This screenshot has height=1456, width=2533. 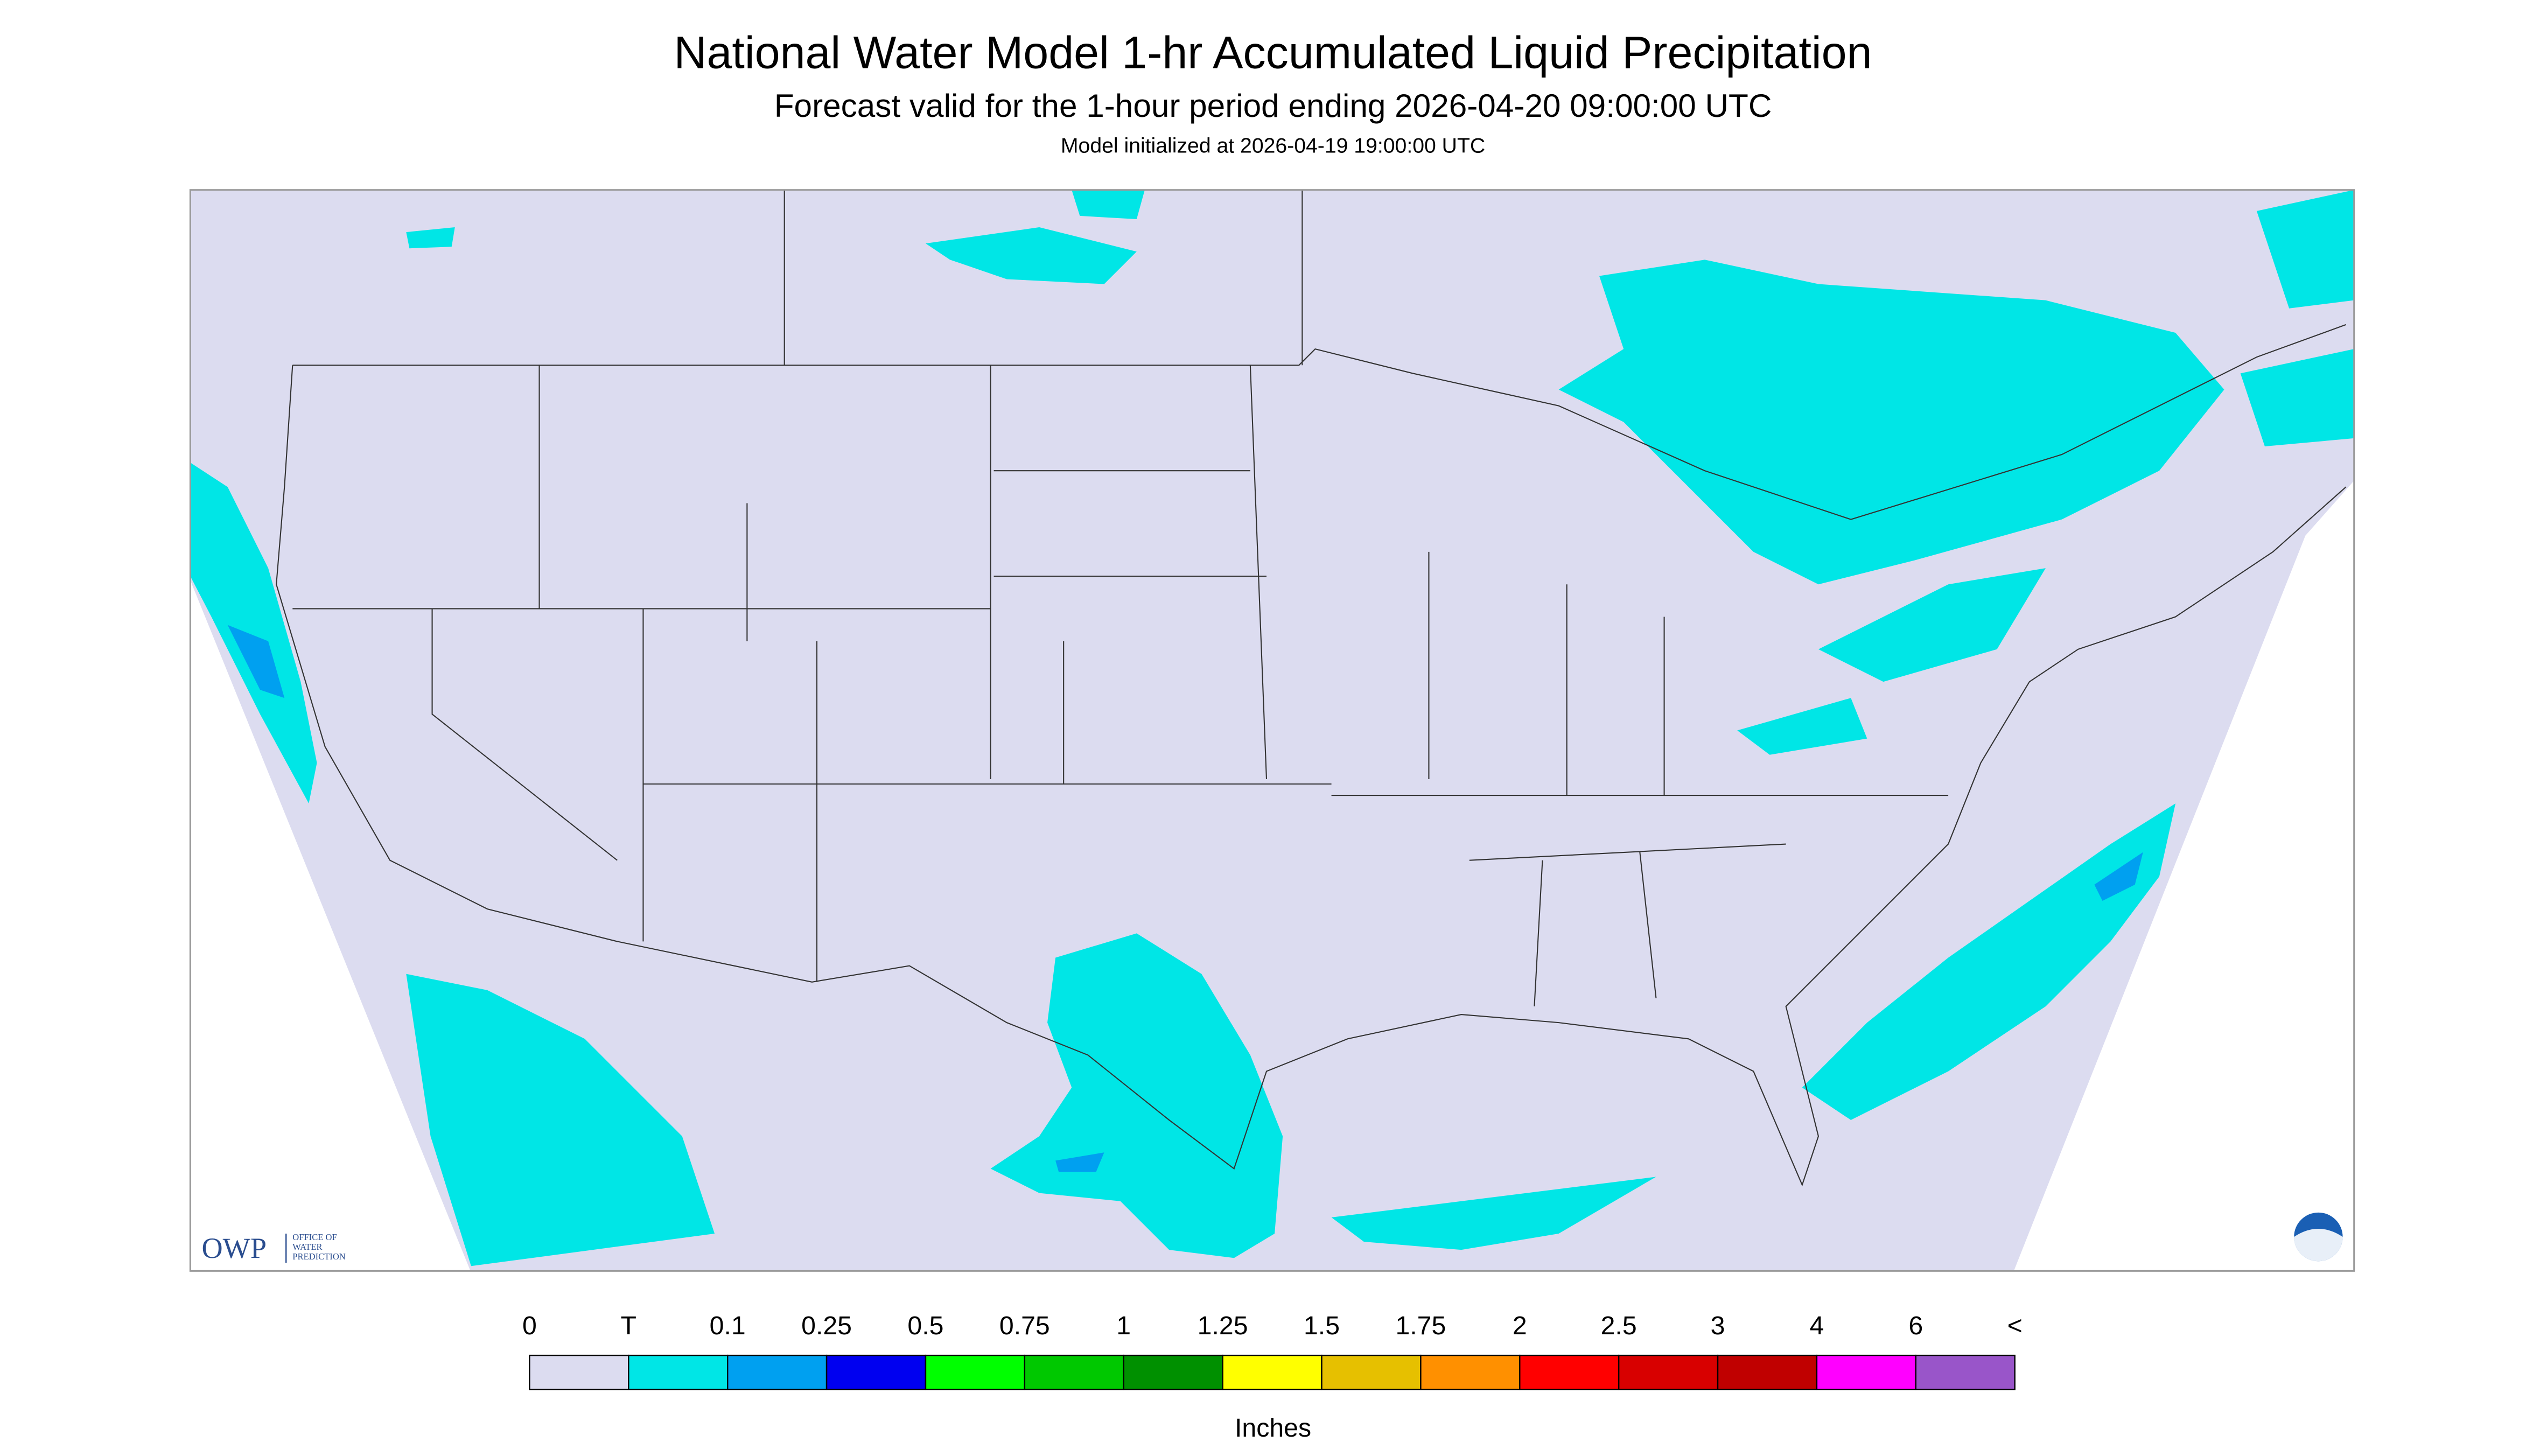 I want to click on border-line, so click(x=1319, y=422).